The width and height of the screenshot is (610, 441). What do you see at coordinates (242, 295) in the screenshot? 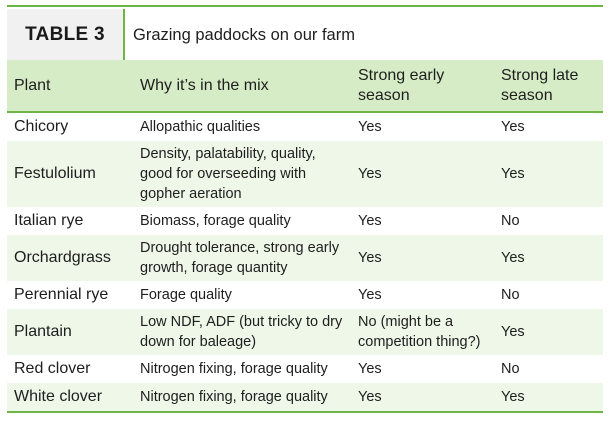
I see `cell-why: Forage quality` at bounding box center [242, 295].